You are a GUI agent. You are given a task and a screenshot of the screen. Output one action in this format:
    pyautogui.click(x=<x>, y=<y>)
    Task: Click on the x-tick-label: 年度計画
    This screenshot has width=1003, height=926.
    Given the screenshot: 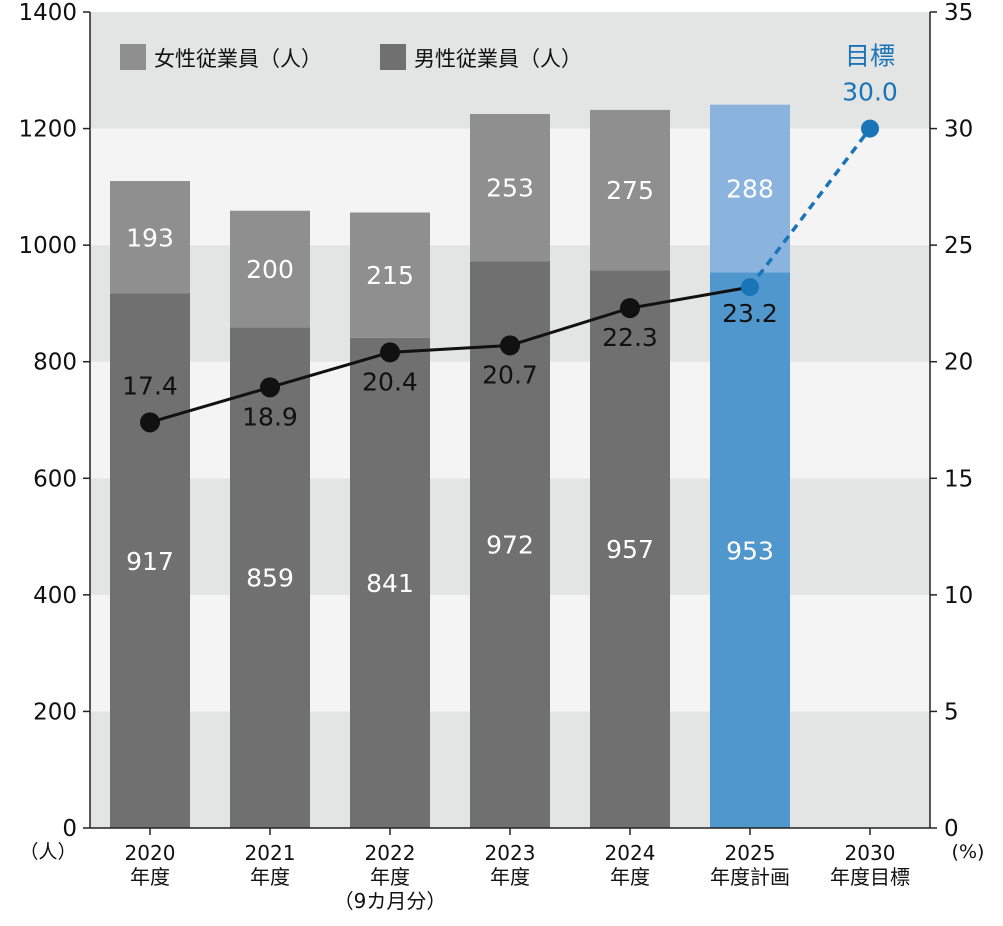 What is the action you would take?
    pyautogui.click(x=750, y=877)
    